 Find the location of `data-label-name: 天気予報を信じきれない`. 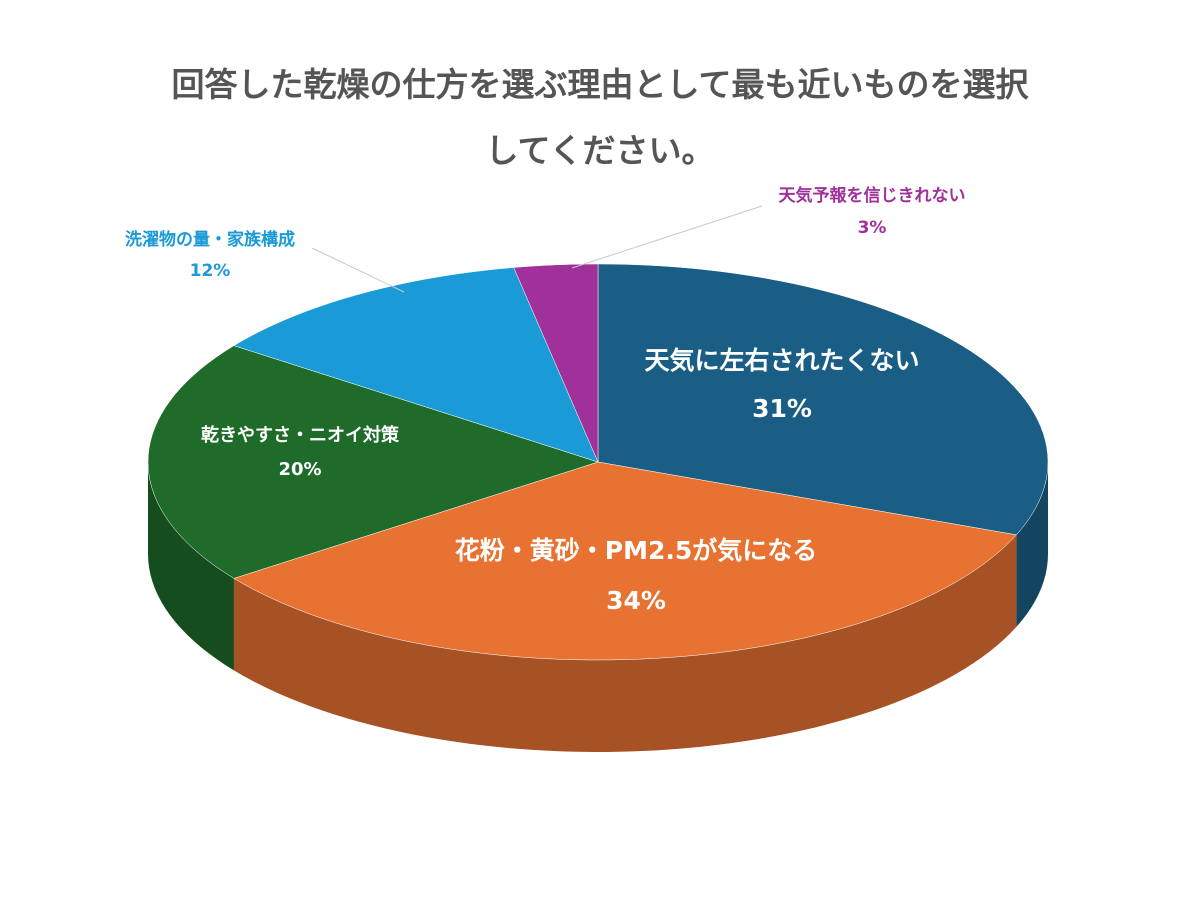

data-label-name: 天気予報を信じきれない is located at coordinates (872, 195).